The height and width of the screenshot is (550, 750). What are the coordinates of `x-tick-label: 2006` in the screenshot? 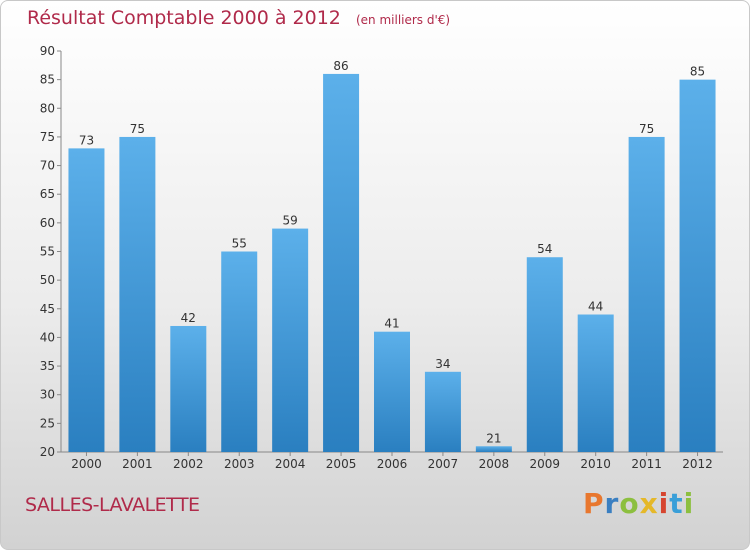 It's located at (392, 464).